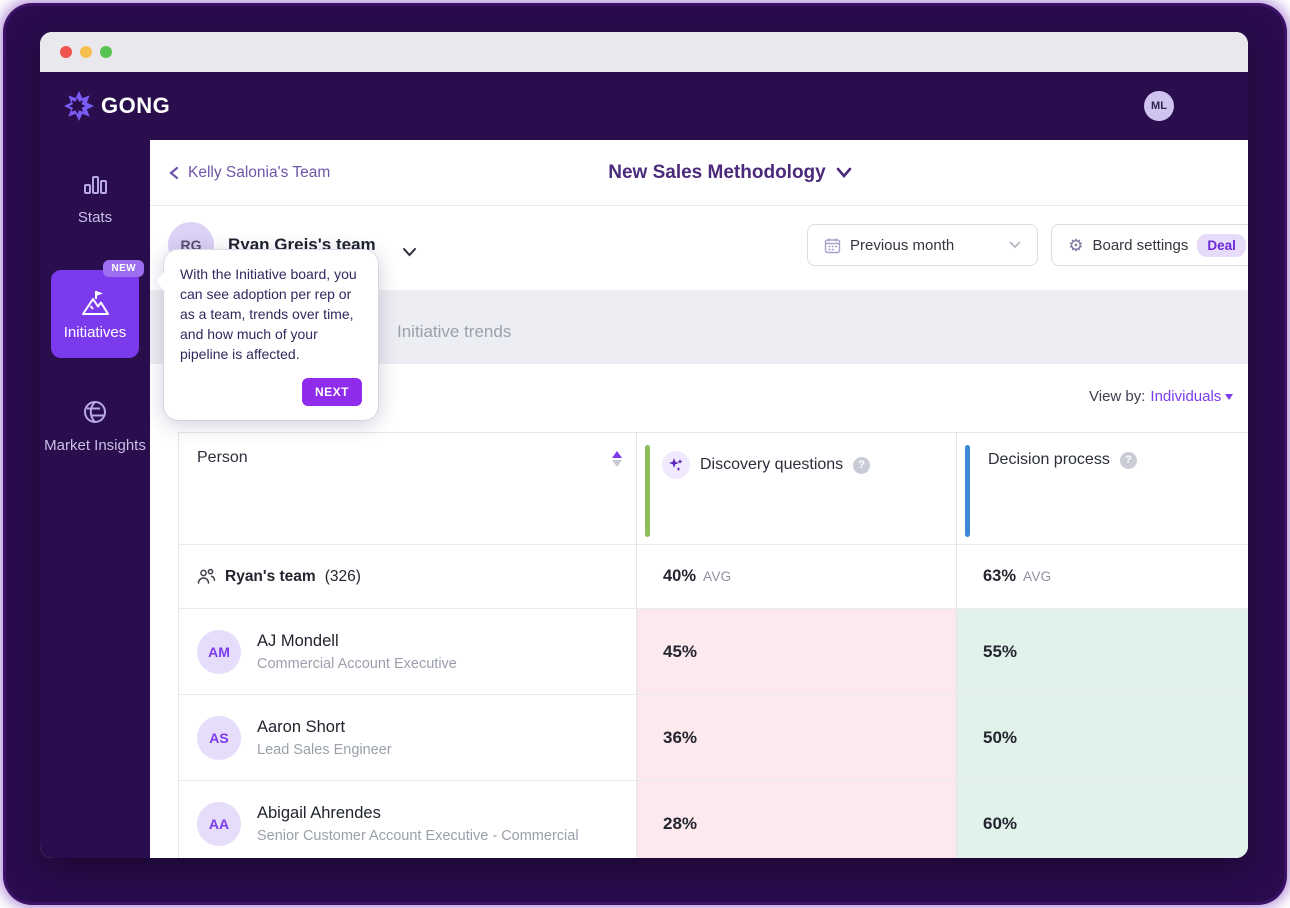 The width and height of the screenshot is (1290, 908). What do you see at coordinates (174, 172) in the screenshot?
I see `chevron-left-icon` at bounding box center [174, 172].